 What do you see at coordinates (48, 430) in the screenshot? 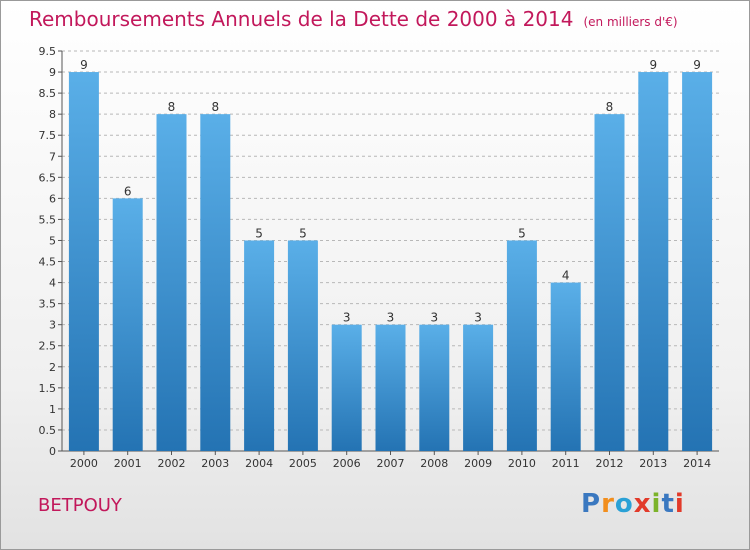
I see `y-tick-label: 0.5` at bounding box center [48, 430].